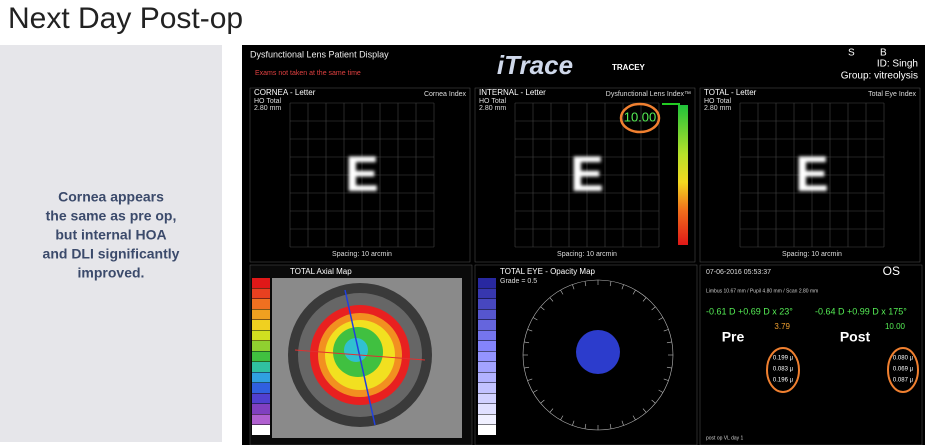 The image size is (925, 445). Describe the element at coordinates (535, 65) in the screenshot. I see `logo: iTrace` at that location.